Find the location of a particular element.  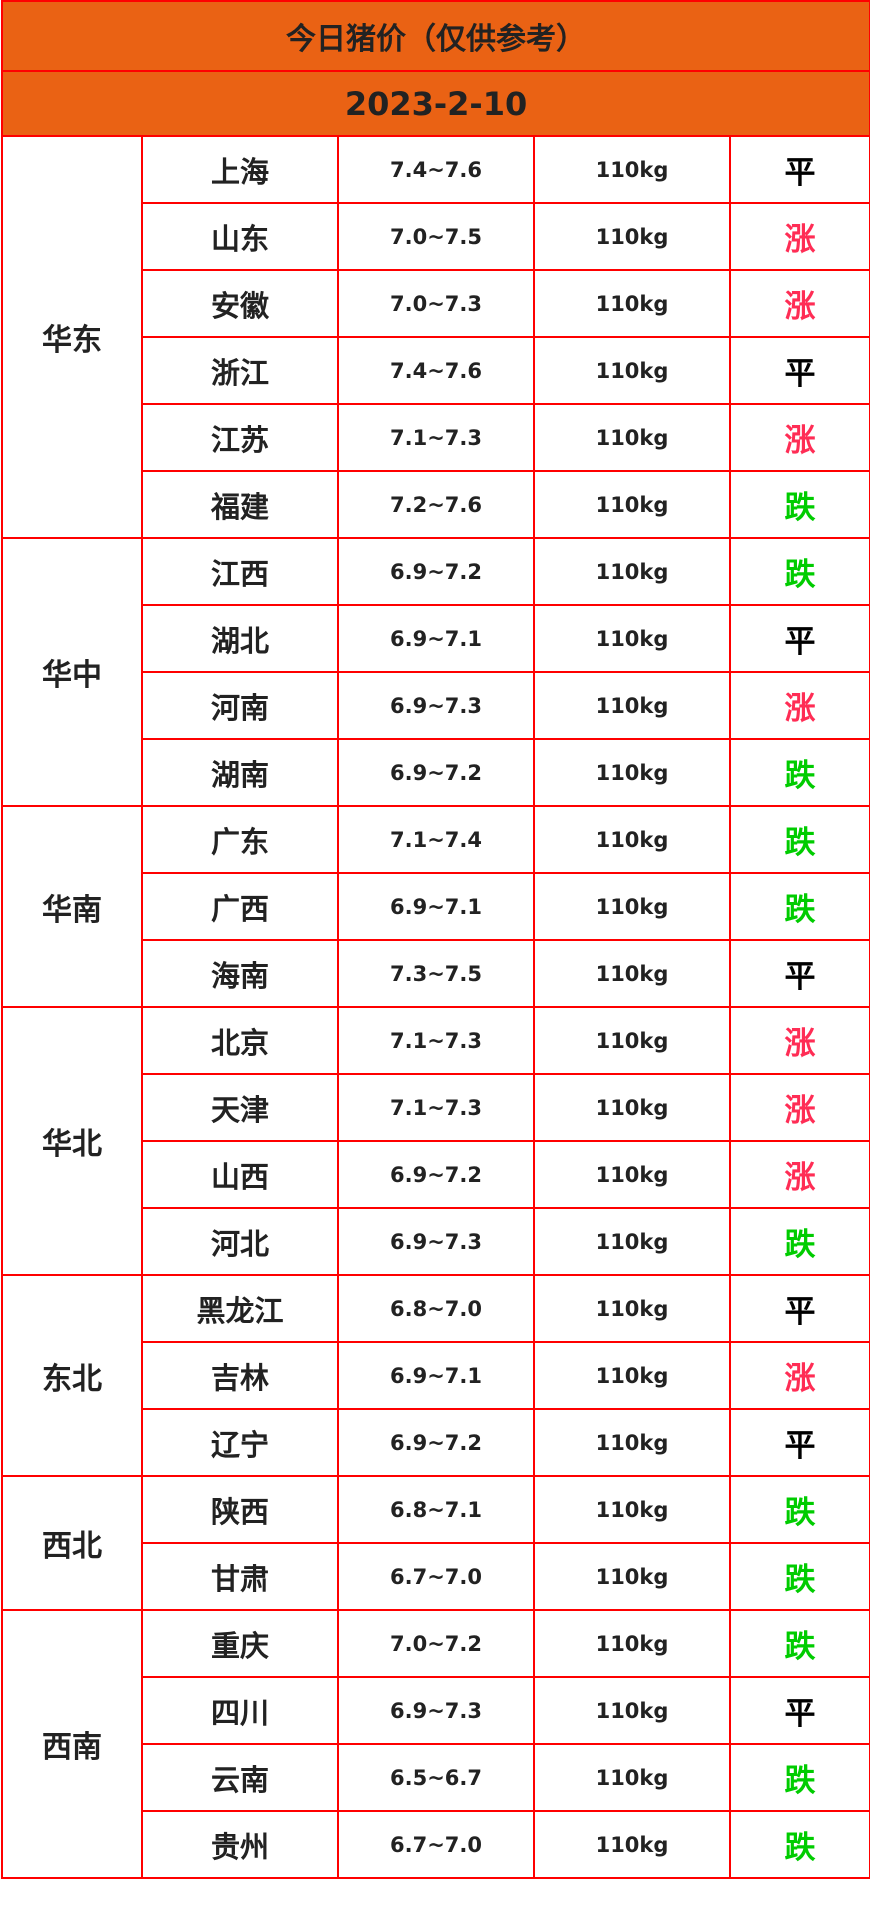

price-cell: 6.5~6.7 is located at coordinates (436, 1777).